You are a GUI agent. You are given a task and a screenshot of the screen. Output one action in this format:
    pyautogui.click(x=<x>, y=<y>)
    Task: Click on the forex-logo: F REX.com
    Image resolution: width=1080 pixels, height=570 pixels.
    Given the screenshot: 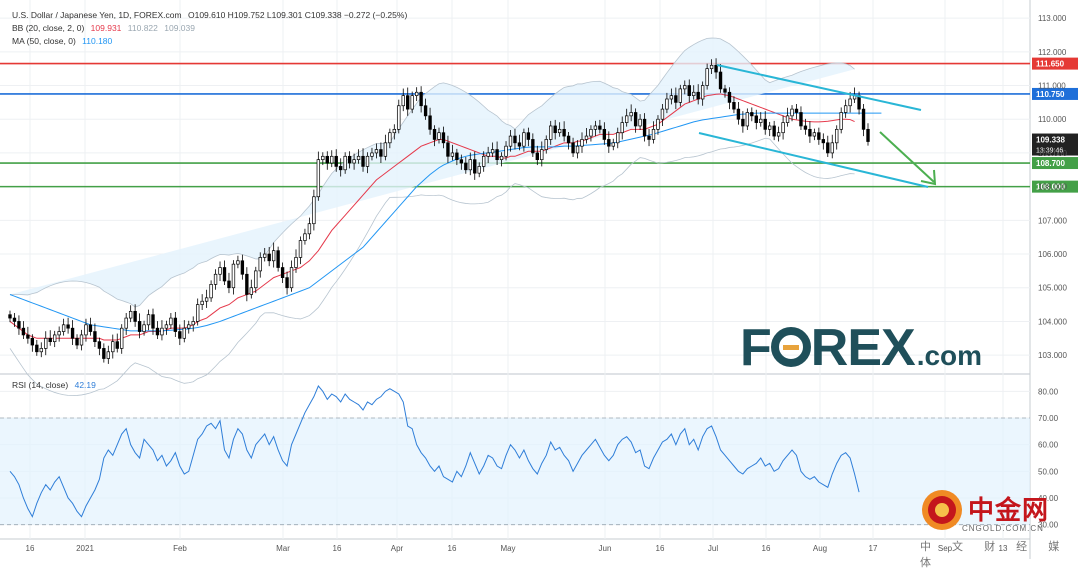 What is the action you would take?
    pyautogui.click(x=861, y=348)
    